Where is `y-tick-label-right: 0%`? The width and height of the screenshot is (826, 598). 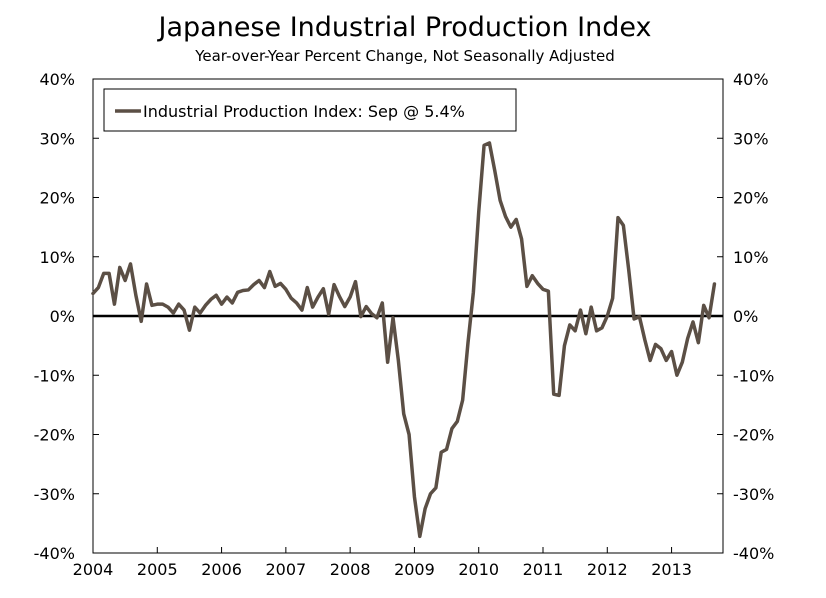 y-tick-label-right: 0% is located at coordinates (745, 316).